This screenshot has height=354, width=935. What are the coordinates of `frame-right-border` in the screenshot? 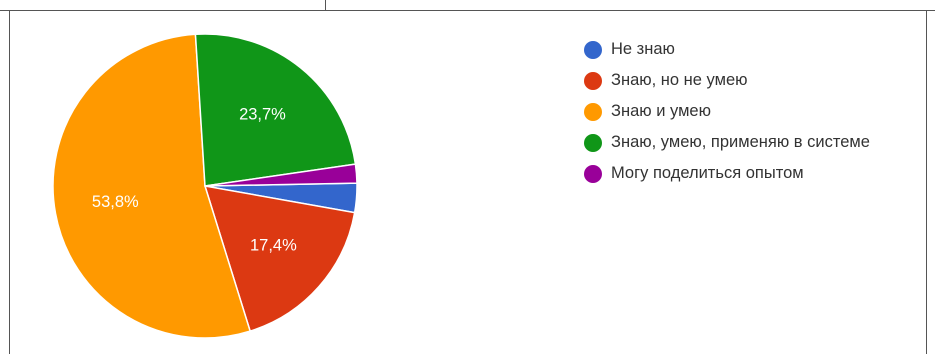 It's located at (926, 182).